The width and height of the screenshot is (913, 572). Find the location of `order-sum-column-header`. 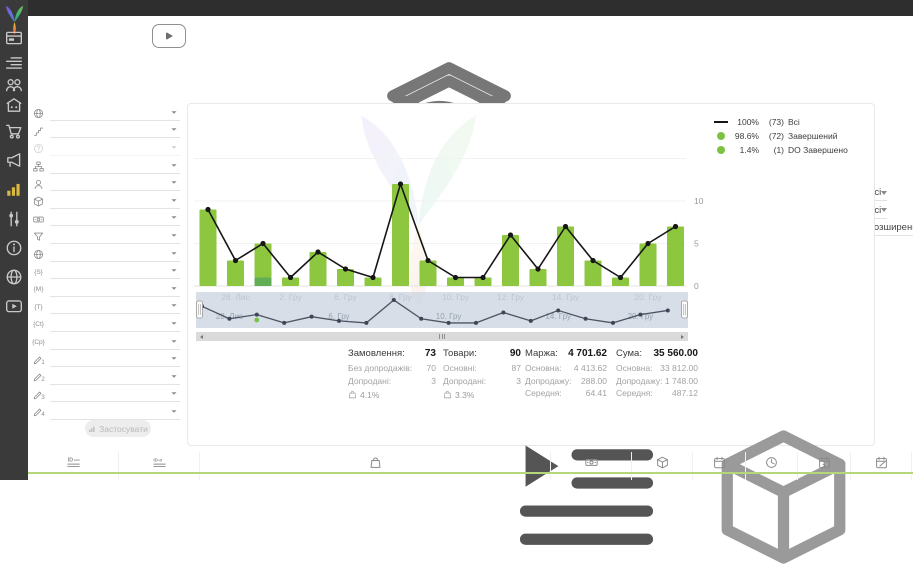

order-sum-column-header is located at coordinates (591, 462).